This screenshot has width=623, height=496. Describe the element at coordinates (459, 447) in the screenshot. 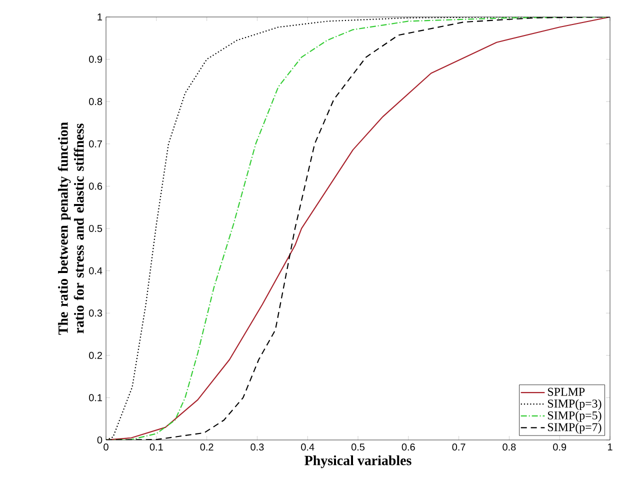

I see `x-tick-label: 0.7` at that location.